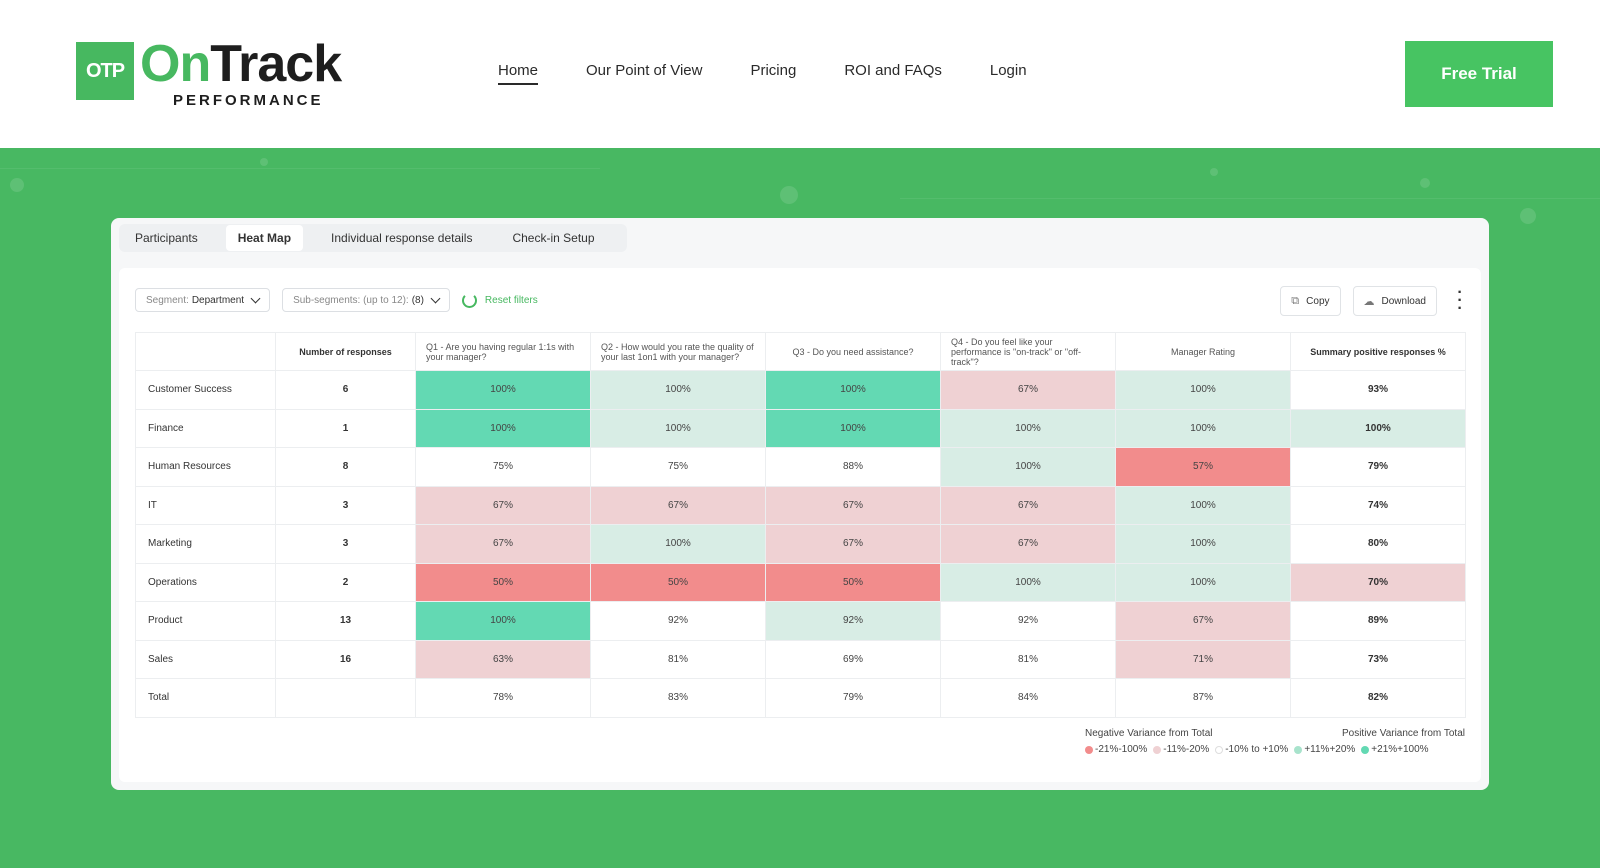  I want to click on nav-login: Login, so click(1008, 70).